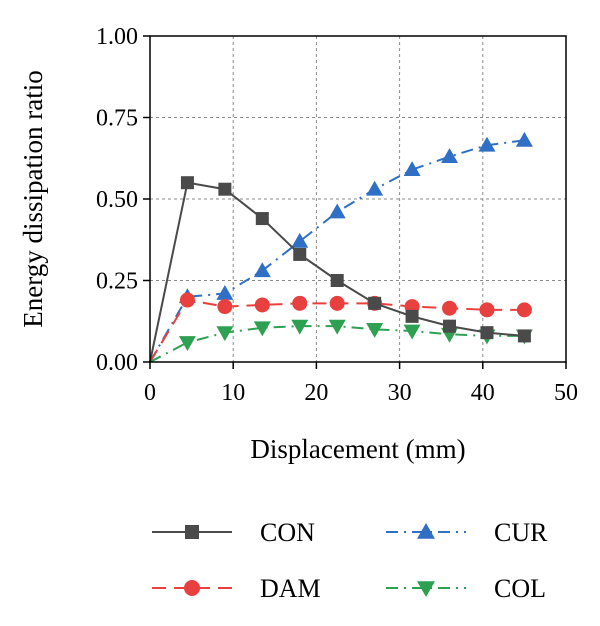 This screenshot has width=600, height=626. Describe the element at coordinates (400, 393) in the screenshot. I see `x-tick-label: 30` at that location.